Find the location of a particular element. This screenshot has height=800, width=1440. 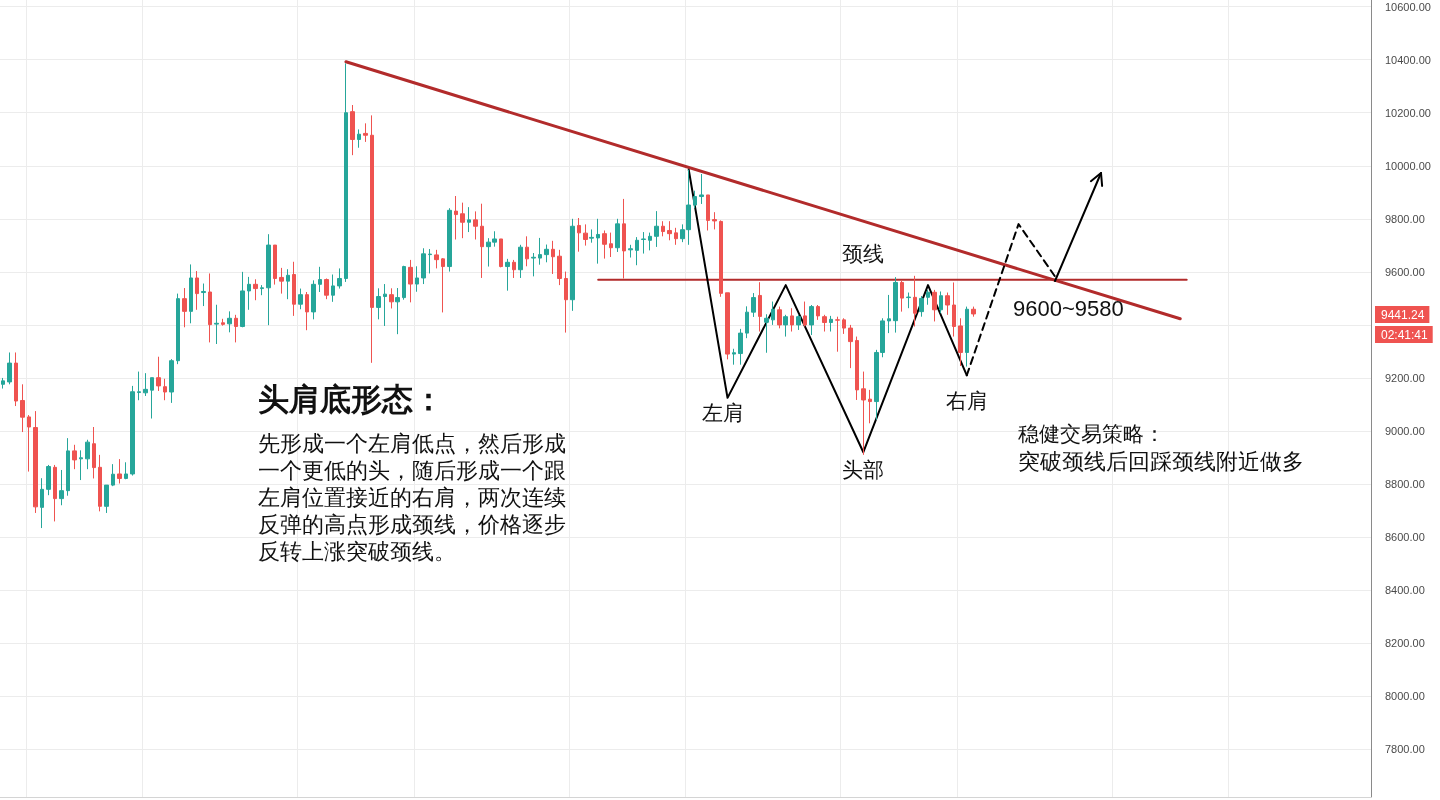

annotation: 左肩 is located at coordinates (723, 412).